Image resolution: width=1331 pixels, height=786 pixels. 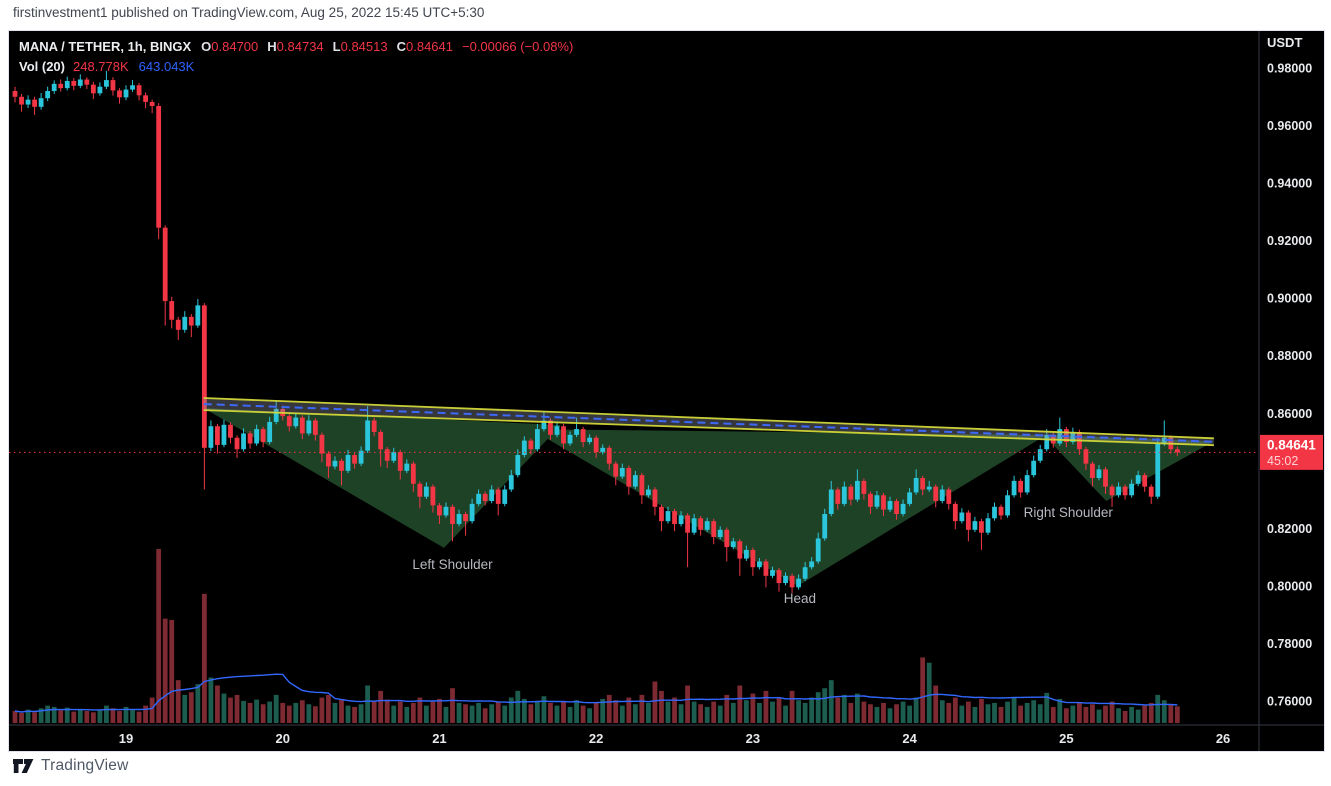 I want to click on pattern-label: Right Shoulder, so click(x=1069, y=512).